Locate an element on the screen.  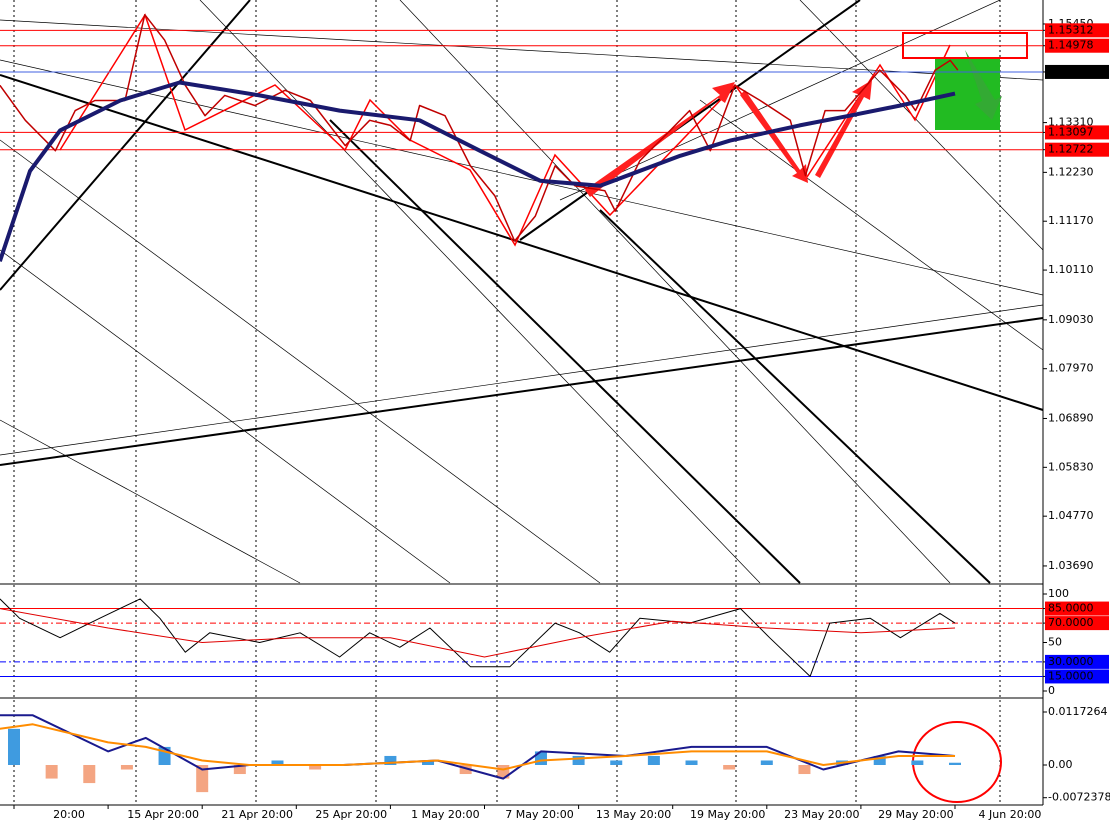
x-tick-label: 4 Jun 20:00 is located at coordinates (1010, 814).